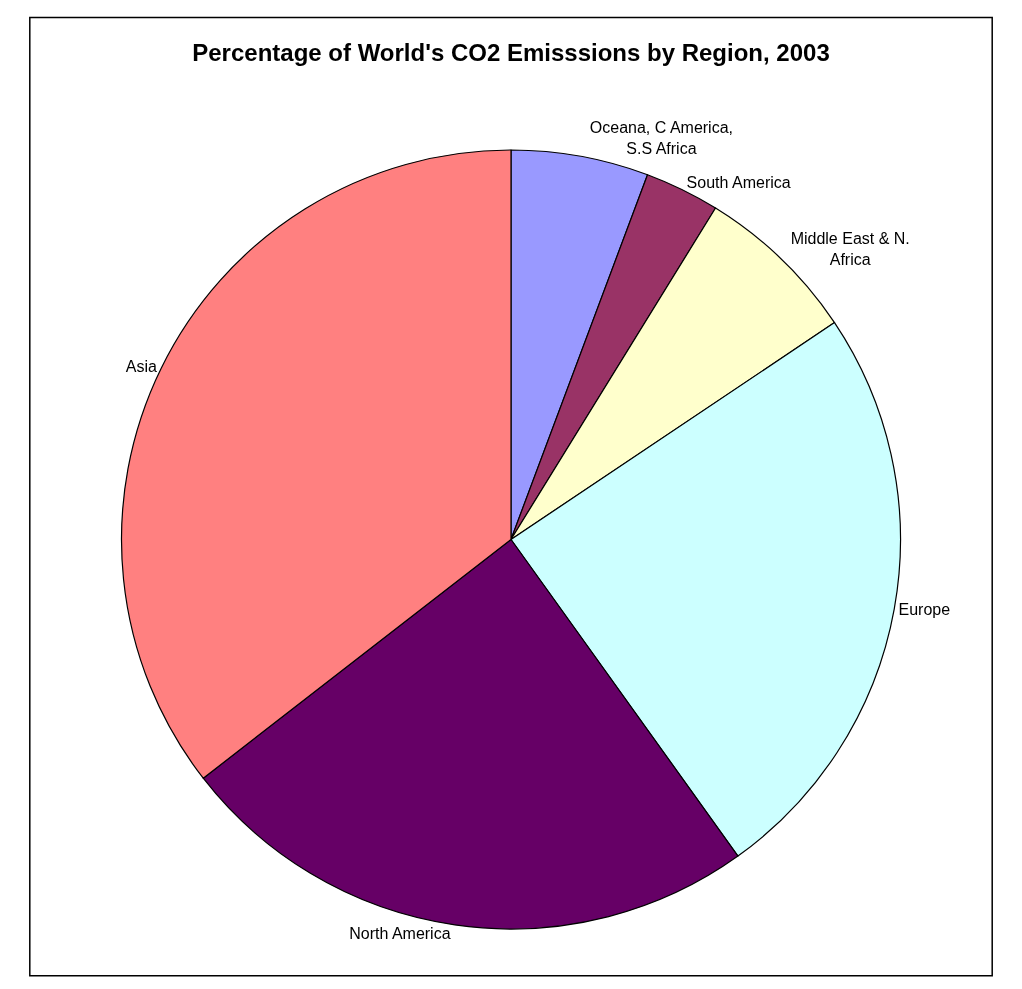  Describe the element at coordinates (511, 53) in the screenshot. I see `chart-title: Percentage of World's CO2 Emisssions by Region, 2003` at that location.